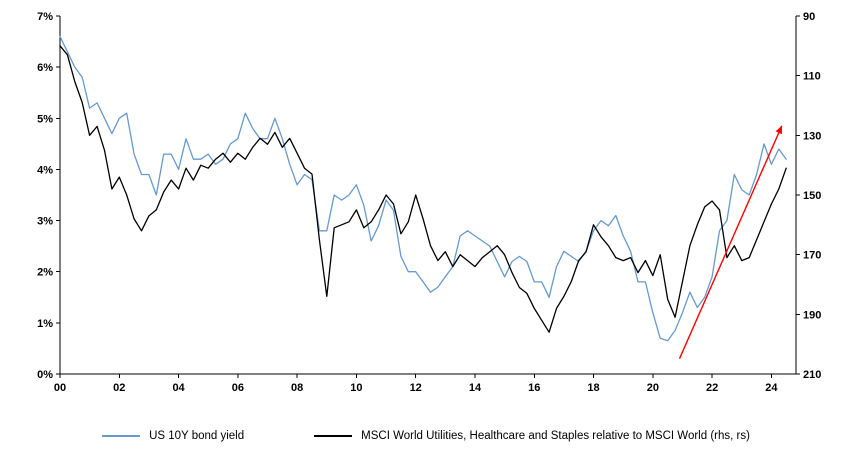 The height and width of the screenshot is (455, 852). What do you see at coordinates (653, 388) in the screenshot?
I see `x-axis-tick-label: 20` at bounding box center [653, 388].